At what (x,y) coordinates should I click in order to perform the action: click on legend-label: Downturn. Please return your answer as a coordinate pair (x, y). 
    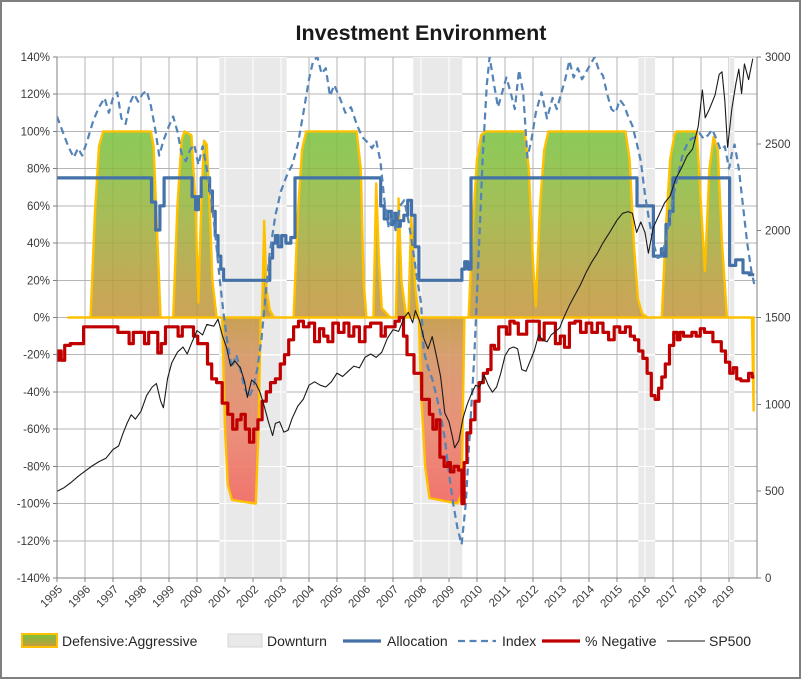
    Looking at the image, I should click on (297, 641).